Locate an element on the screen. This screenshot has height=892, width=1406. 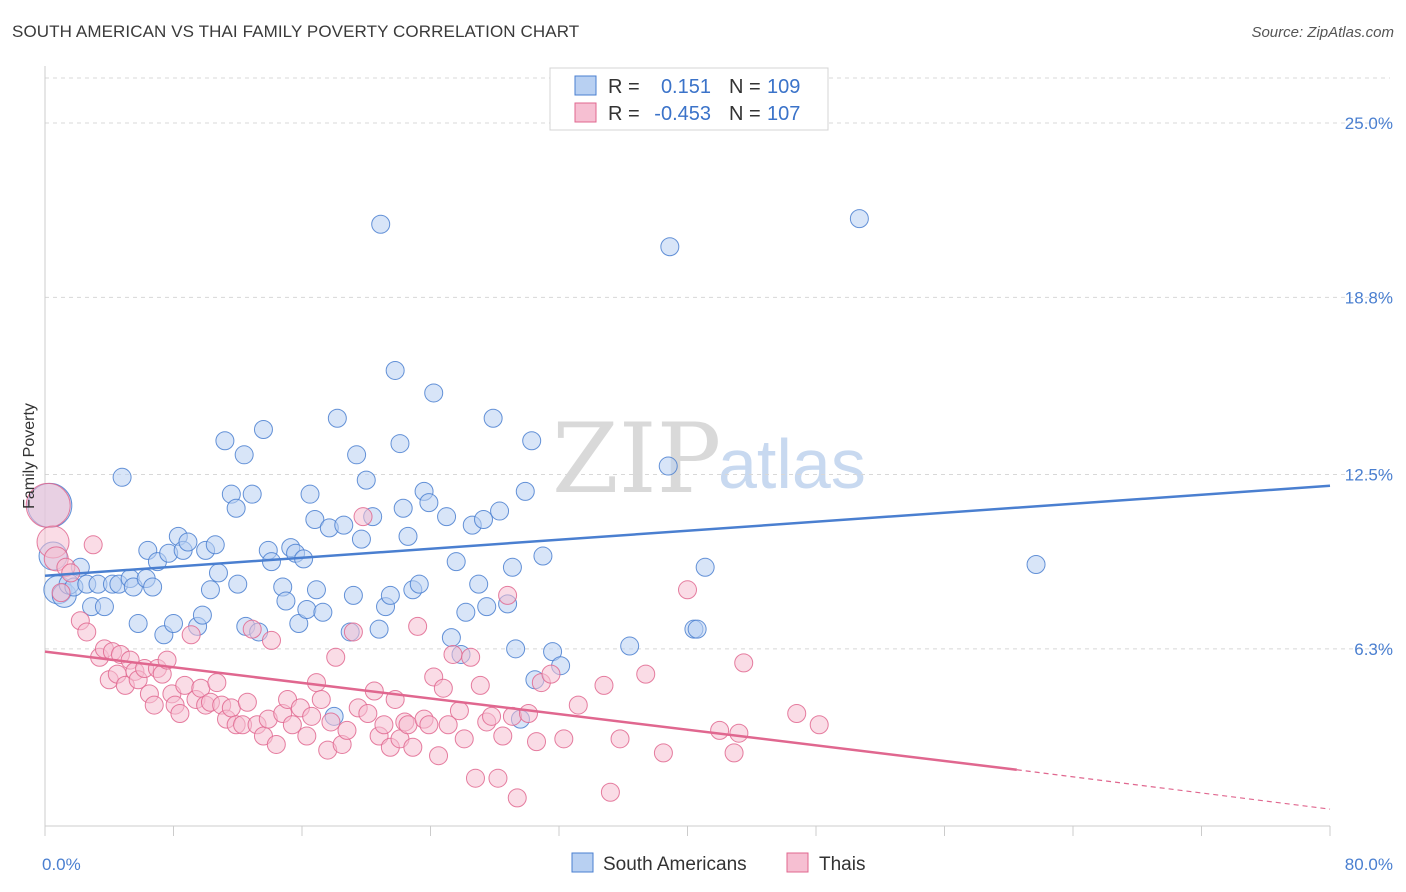
x-tick-labels: 0.0% 80.0% is located at coordinates (717, 864).